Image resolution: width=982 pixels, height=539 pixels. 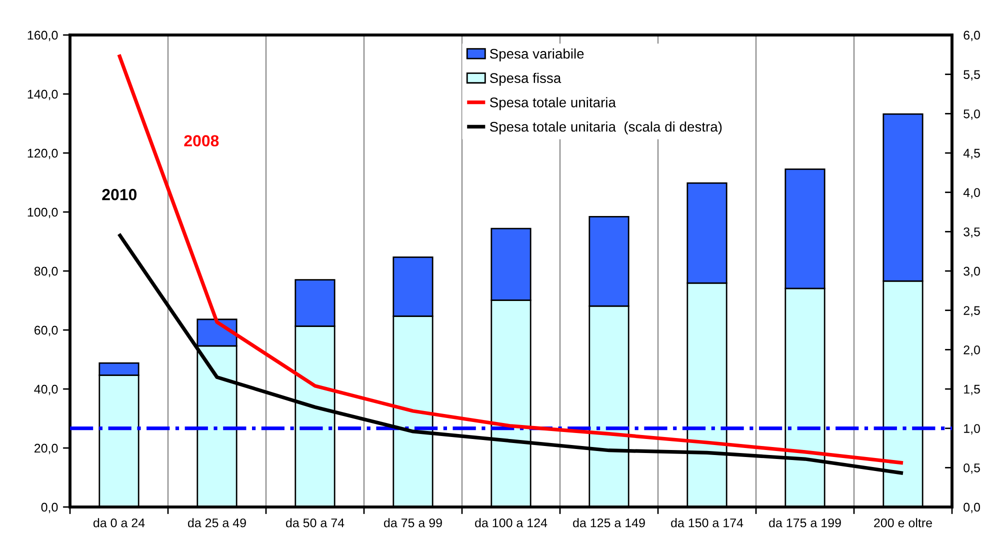 I want to click on y2-tick-label: 0,5, so click(x=972, y=468).